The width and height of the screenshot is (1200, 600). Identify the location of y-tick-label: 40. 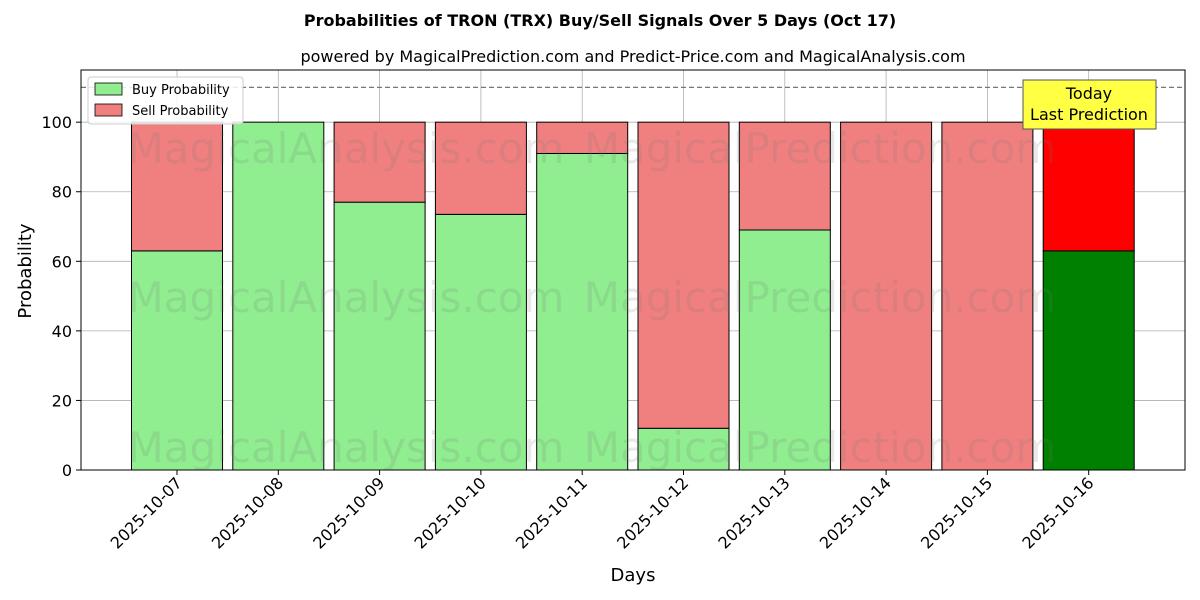
(62, 331).